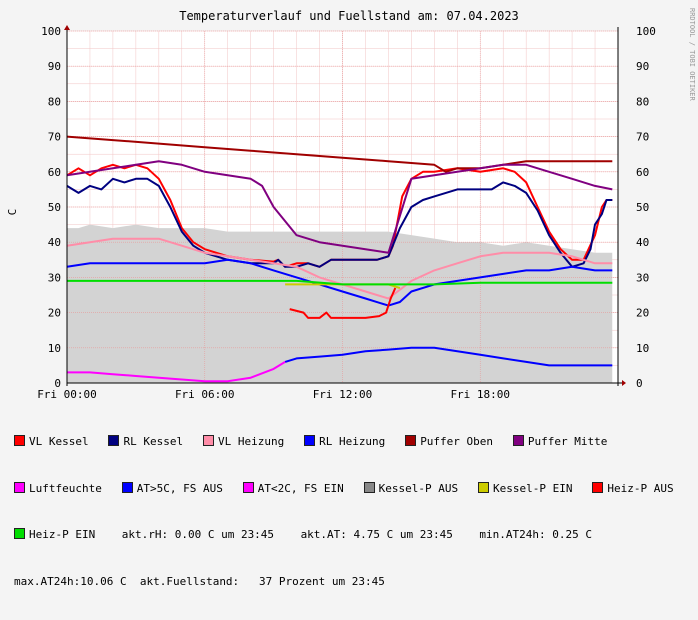 Image resolution: width=698 pixels, height=620 pixels. Describe the element at coordinates (153, 441) in the screenshot. I see `legend-label: RL Kessel` at that location.